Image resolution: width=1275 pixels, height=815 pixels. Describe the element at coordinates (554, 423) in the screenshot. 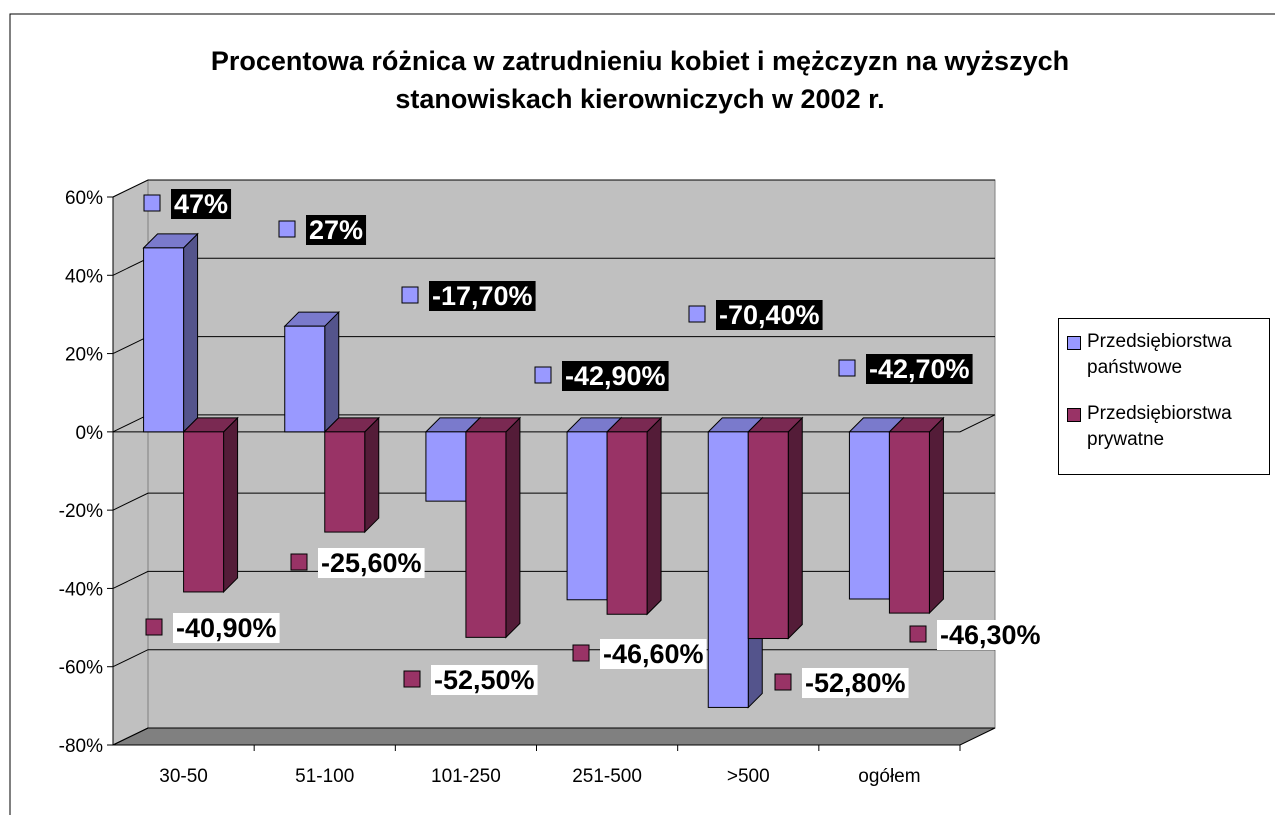

I see `x-axis` at that location.